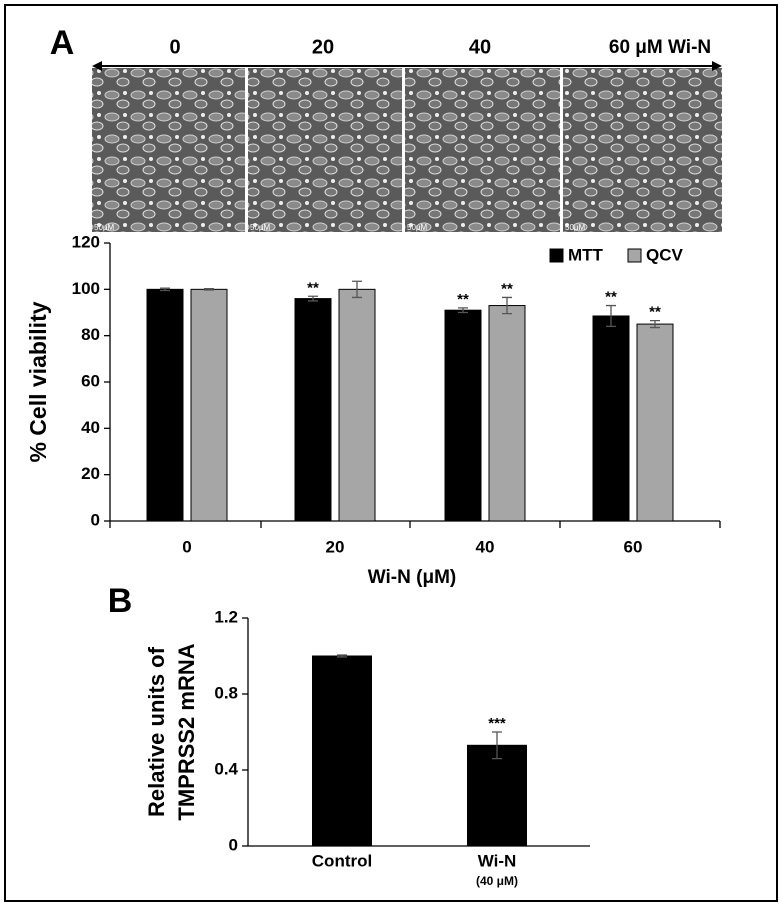 This screenshot has width=784, height=908. What do you see at coordinates (342, 860) in the screenshot?
I see `x-tick-label: Control` at bounding box center [342, 860].